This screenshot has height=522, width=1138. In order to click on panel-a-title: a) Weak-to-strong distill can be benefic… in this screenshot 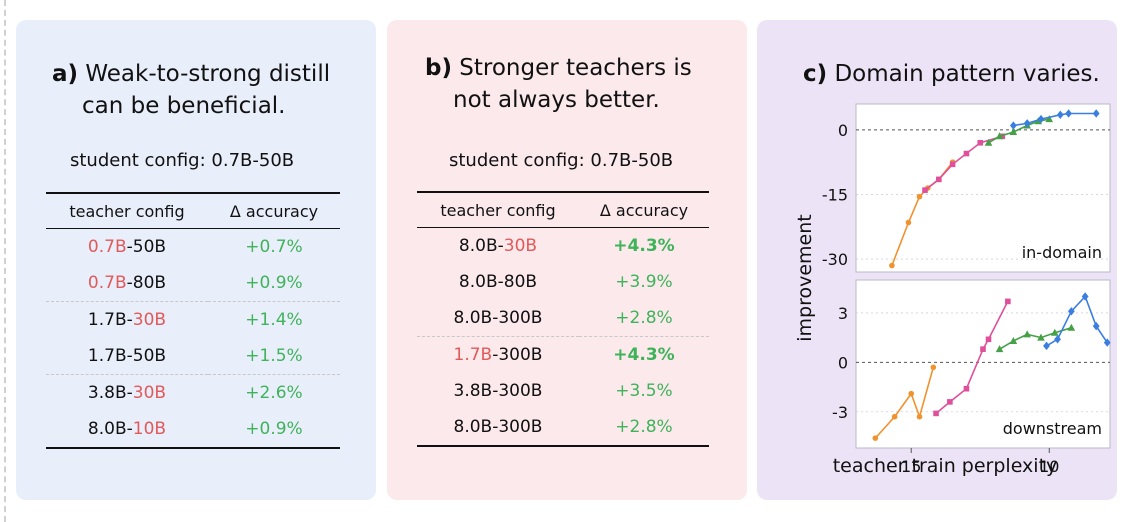, I will do `click(191, 90)`.